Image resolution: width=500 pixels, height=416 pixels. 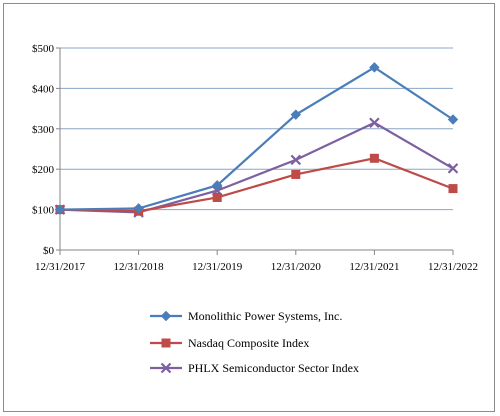 I want to click on y-tick-label: $300, so click(x=43, y=130).